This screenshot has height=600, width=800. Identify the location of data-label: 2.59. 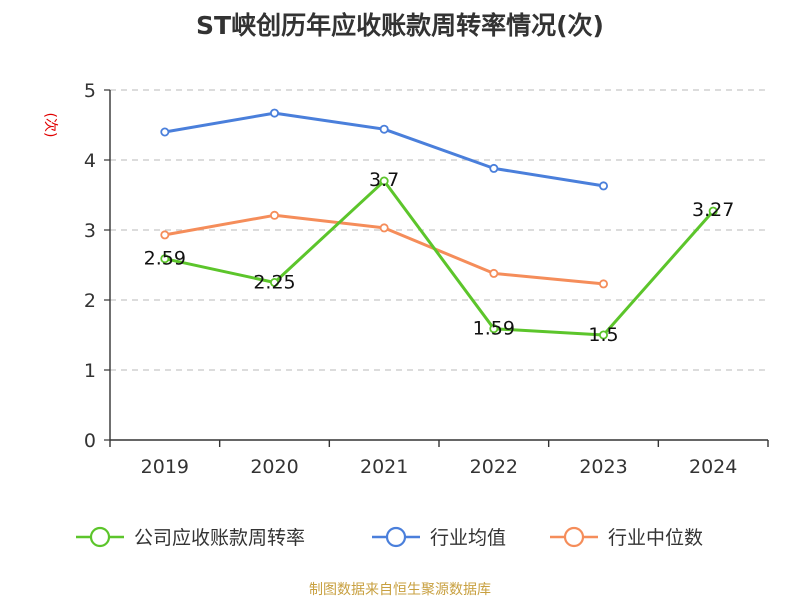
(165, 259).